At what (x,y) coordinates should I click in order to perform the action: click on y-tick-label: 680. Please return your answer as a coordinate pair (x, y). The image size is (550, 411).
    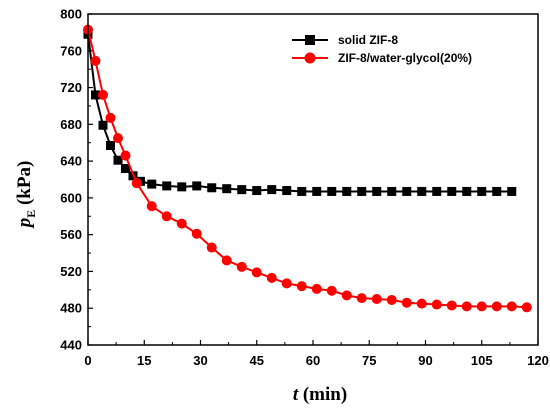
    Looking at the image, I should click on (71, 124).